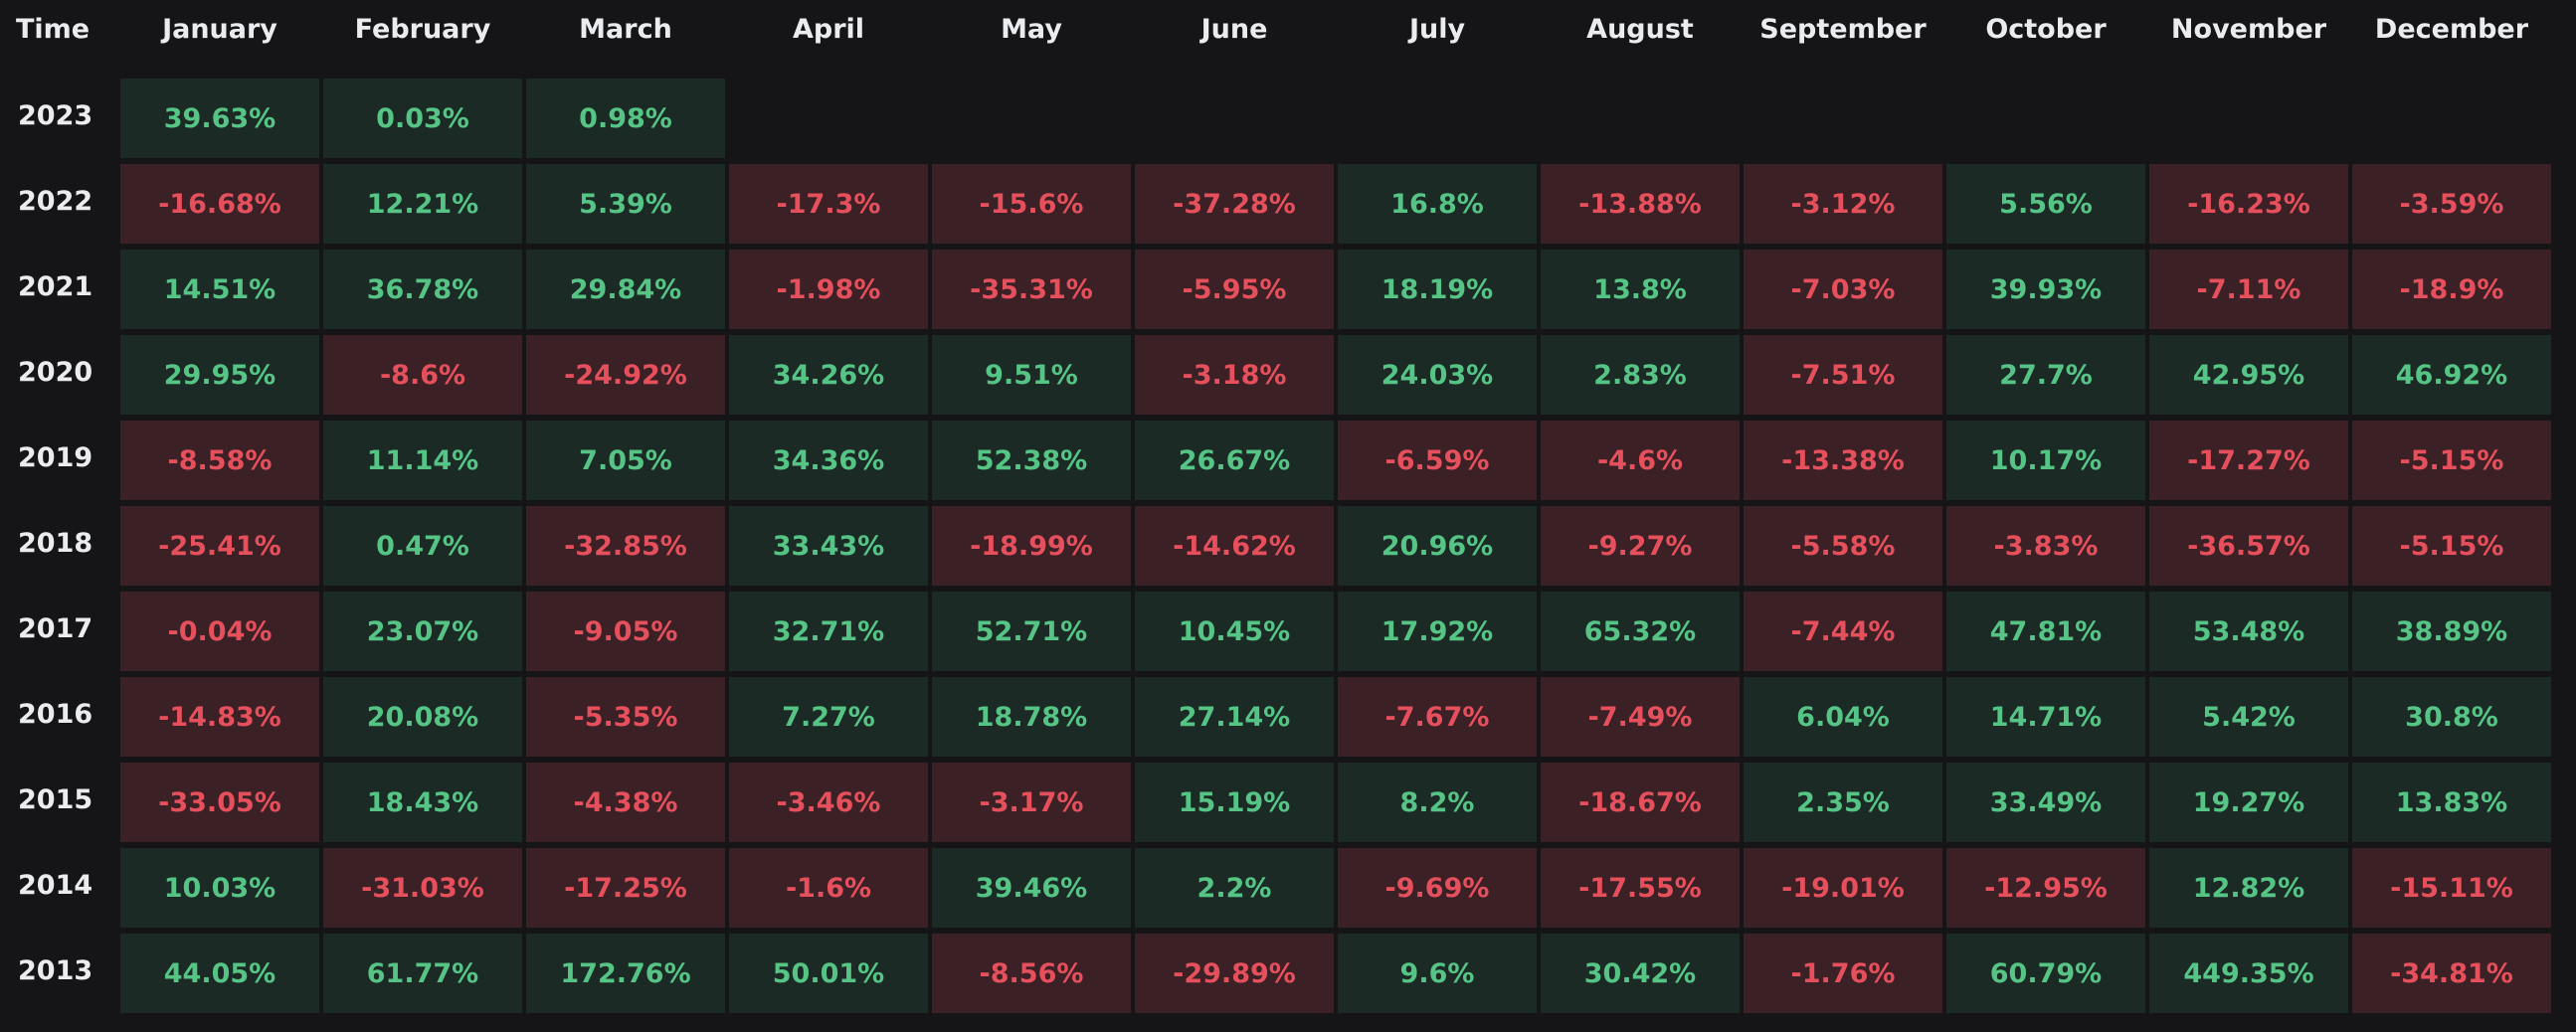 The width and height of the screenshot is (2576, 1032). I want to click on column-header: March, so click(625, 29).